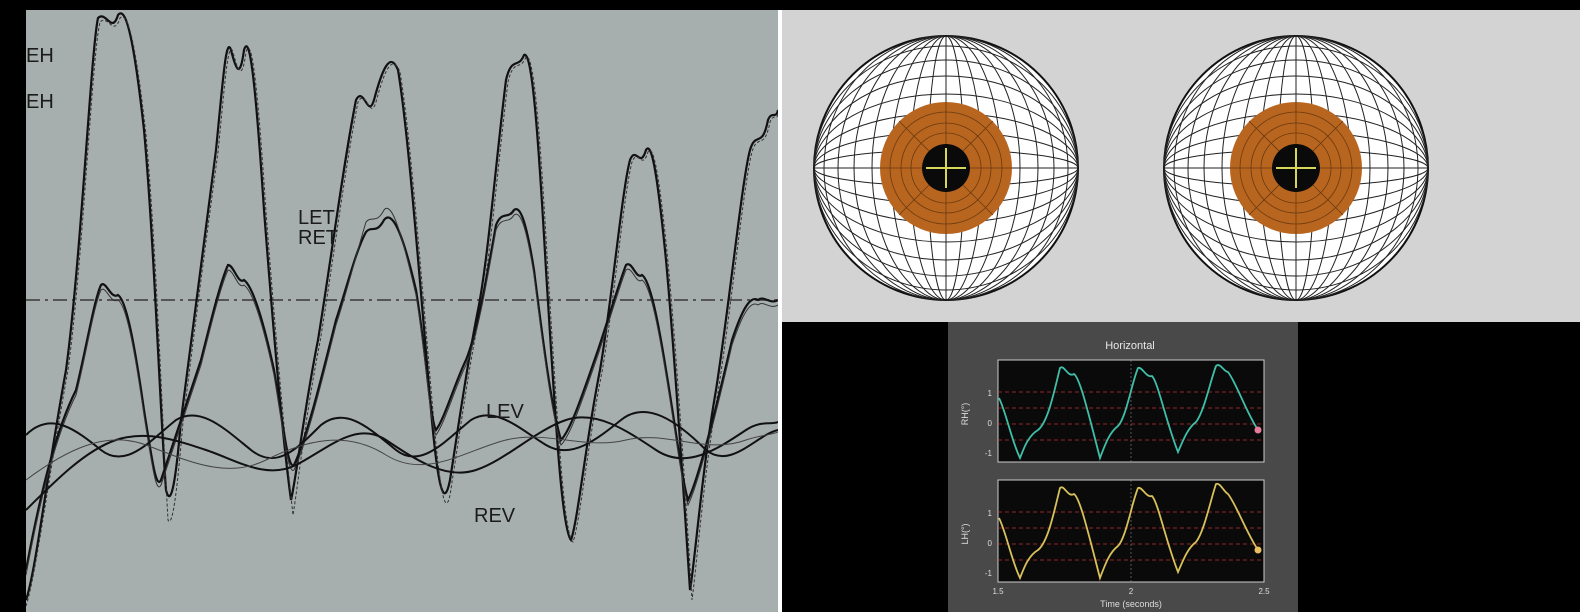 The height and width of the screenshot is (612, 1580). What do you see at coordinates (990, 423) in the screenshot?
I see `rh-ytick-0: 0` at bounding box center [990, 423].